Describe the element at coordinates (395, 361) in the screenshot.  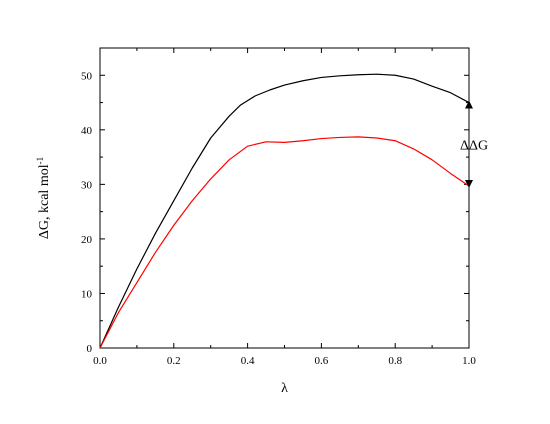
I see `x-tick-label: 0.8` at that location.